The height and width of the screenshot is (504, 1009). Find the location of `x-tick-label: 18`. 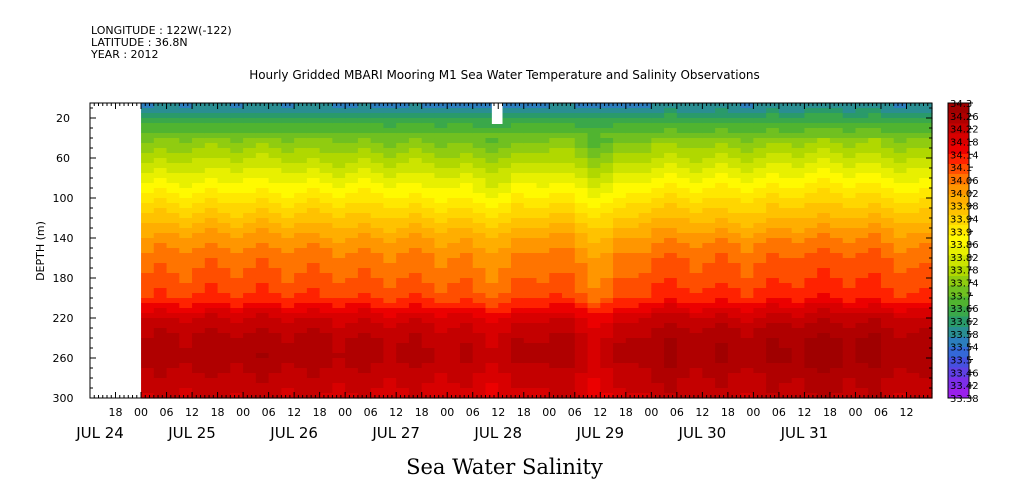

x-tick-label: 18 is located at coordinates (422, 412).